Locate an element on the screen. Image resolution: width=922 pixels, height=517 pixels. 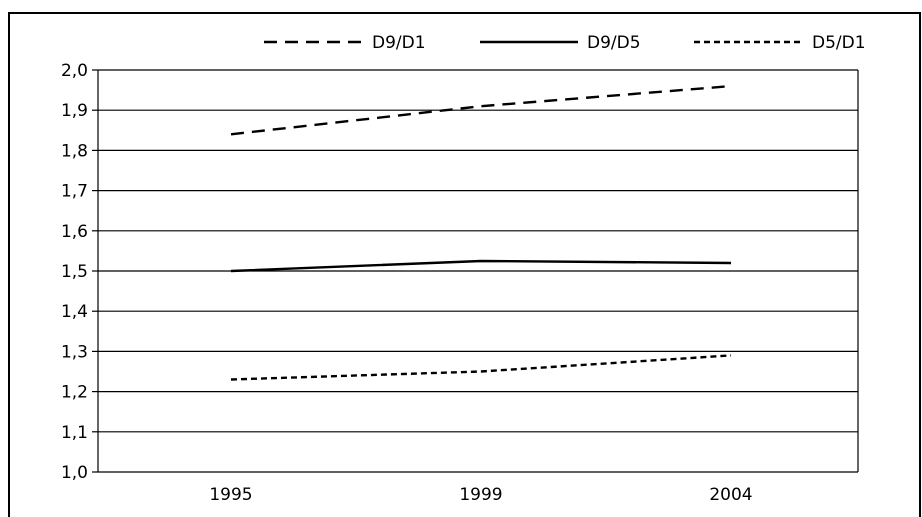
x-tick-label: 2004 is located at coordinates (730, 495).